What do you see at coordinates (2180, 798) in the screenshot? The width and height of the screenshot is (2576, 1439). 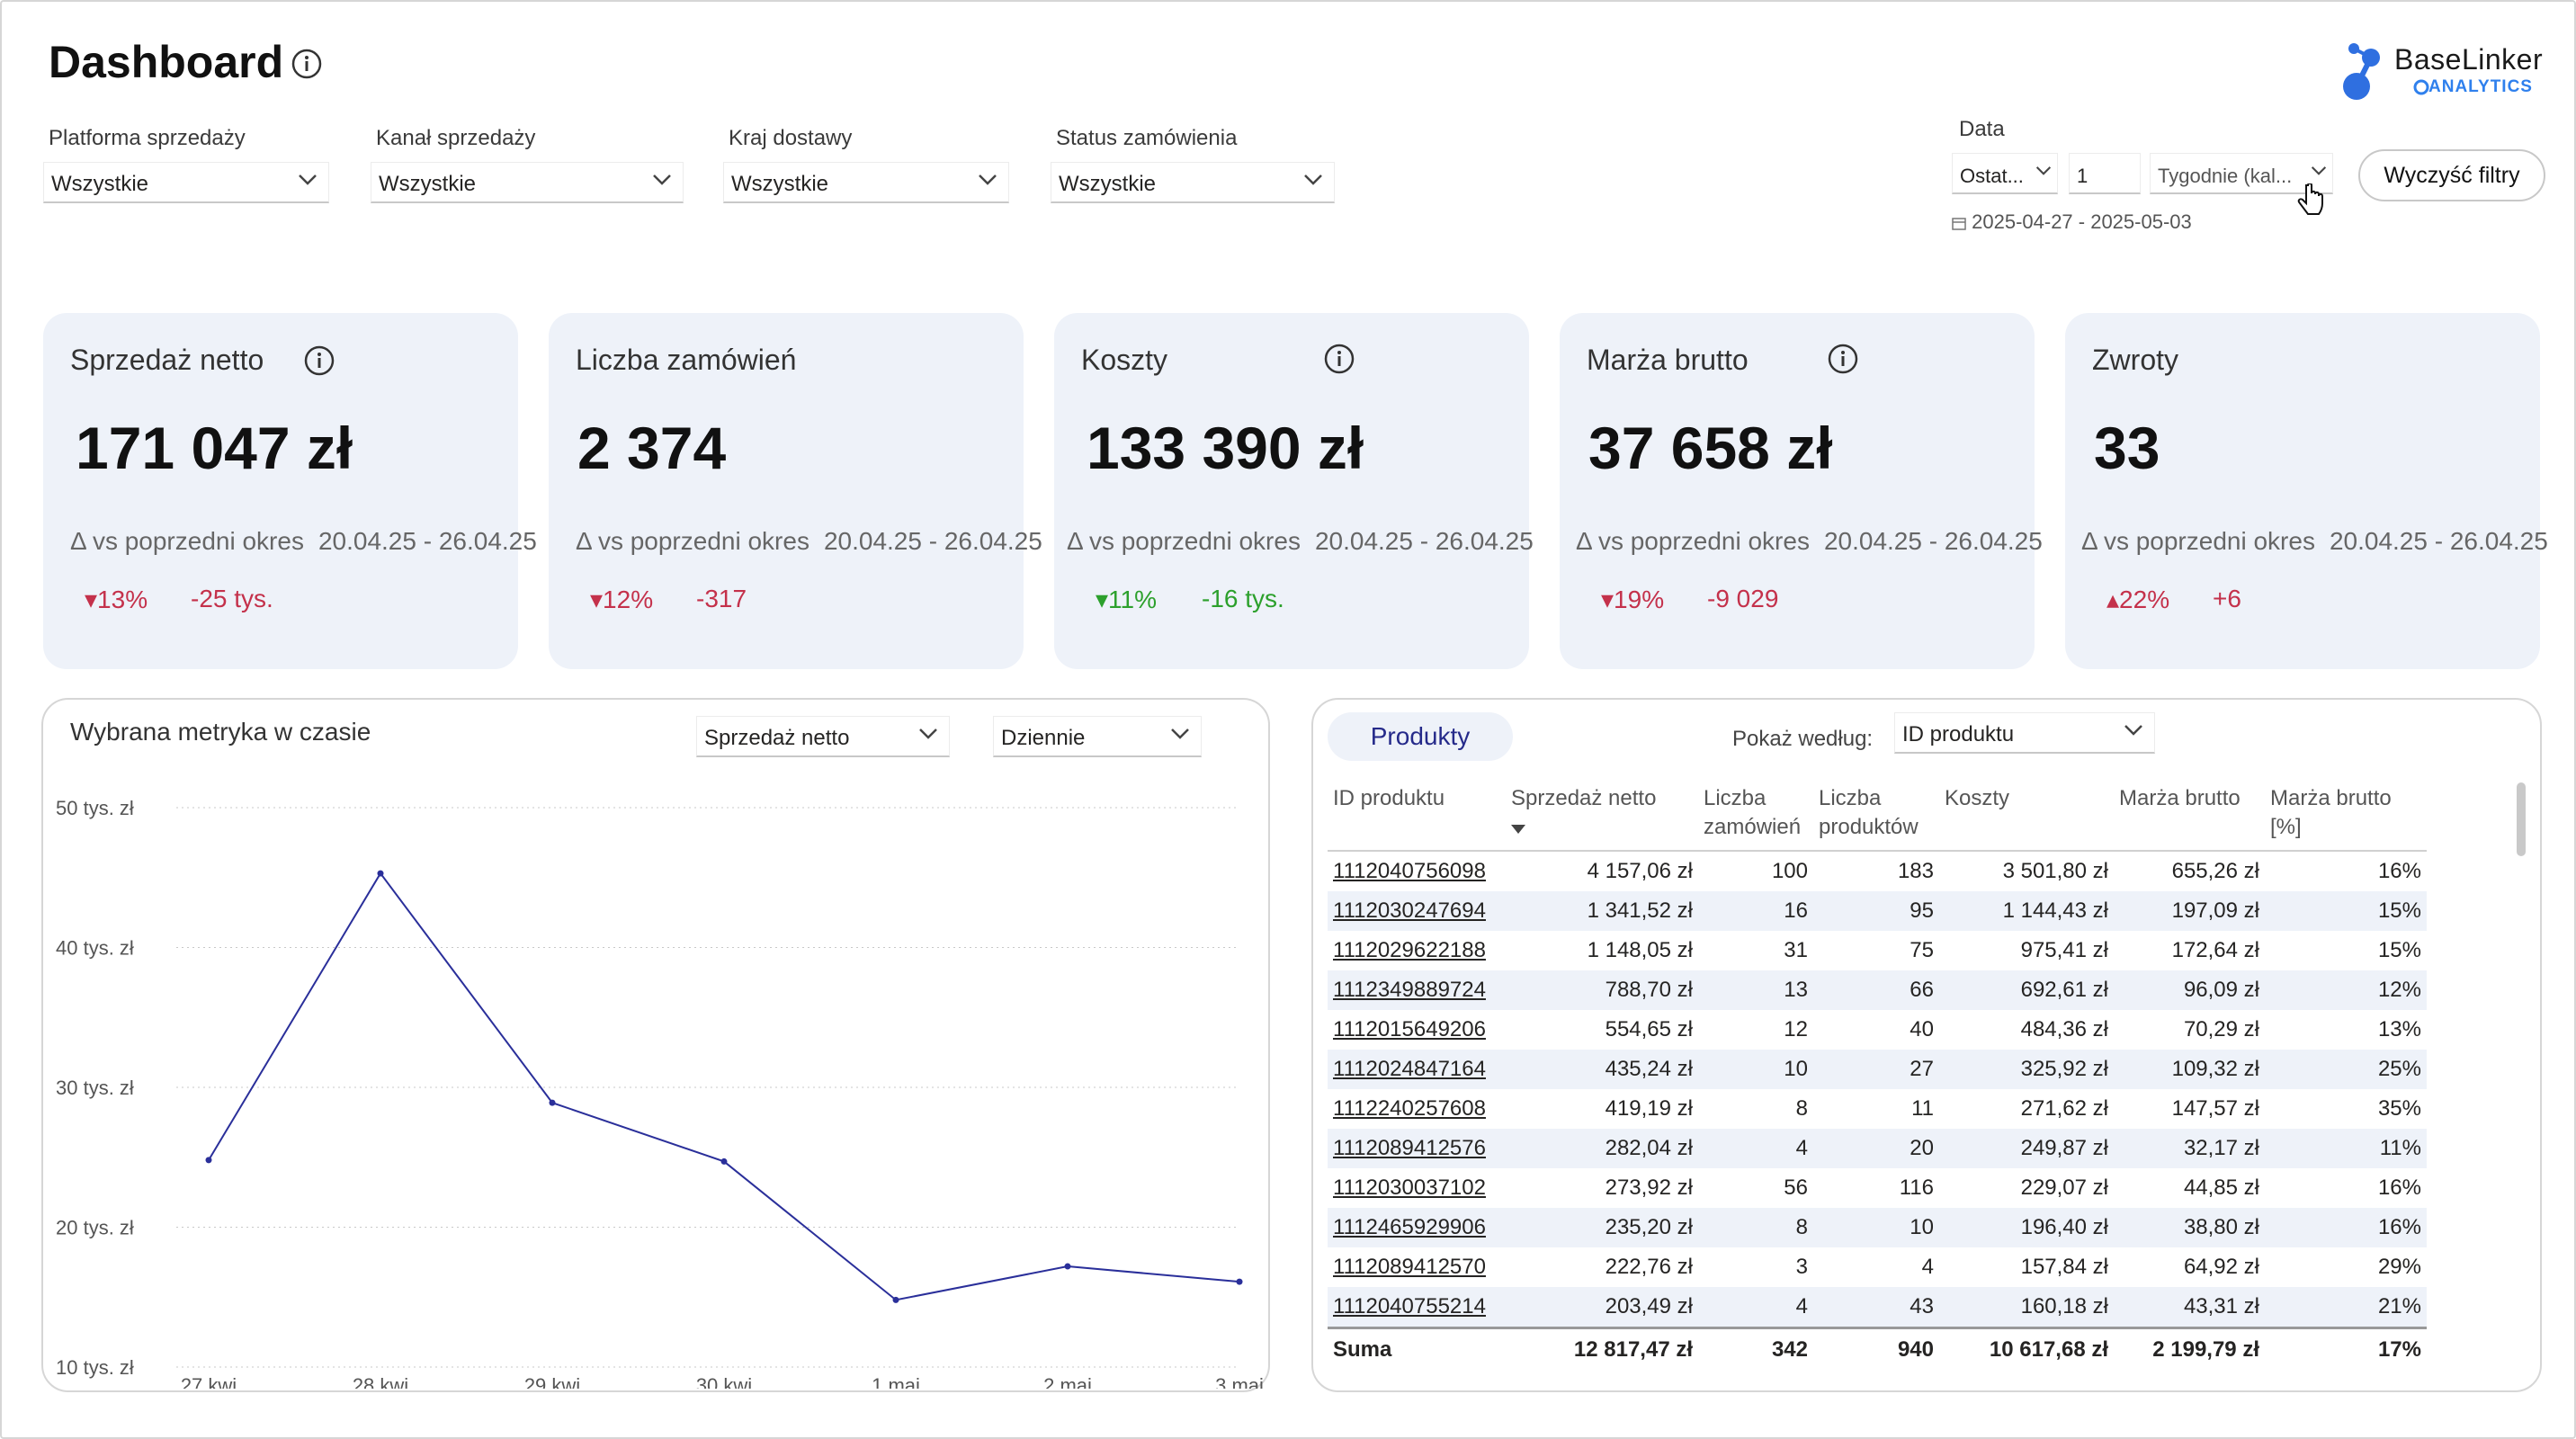 I see `column-header-label: Marża brutto` at bounding box center [2180, 798].